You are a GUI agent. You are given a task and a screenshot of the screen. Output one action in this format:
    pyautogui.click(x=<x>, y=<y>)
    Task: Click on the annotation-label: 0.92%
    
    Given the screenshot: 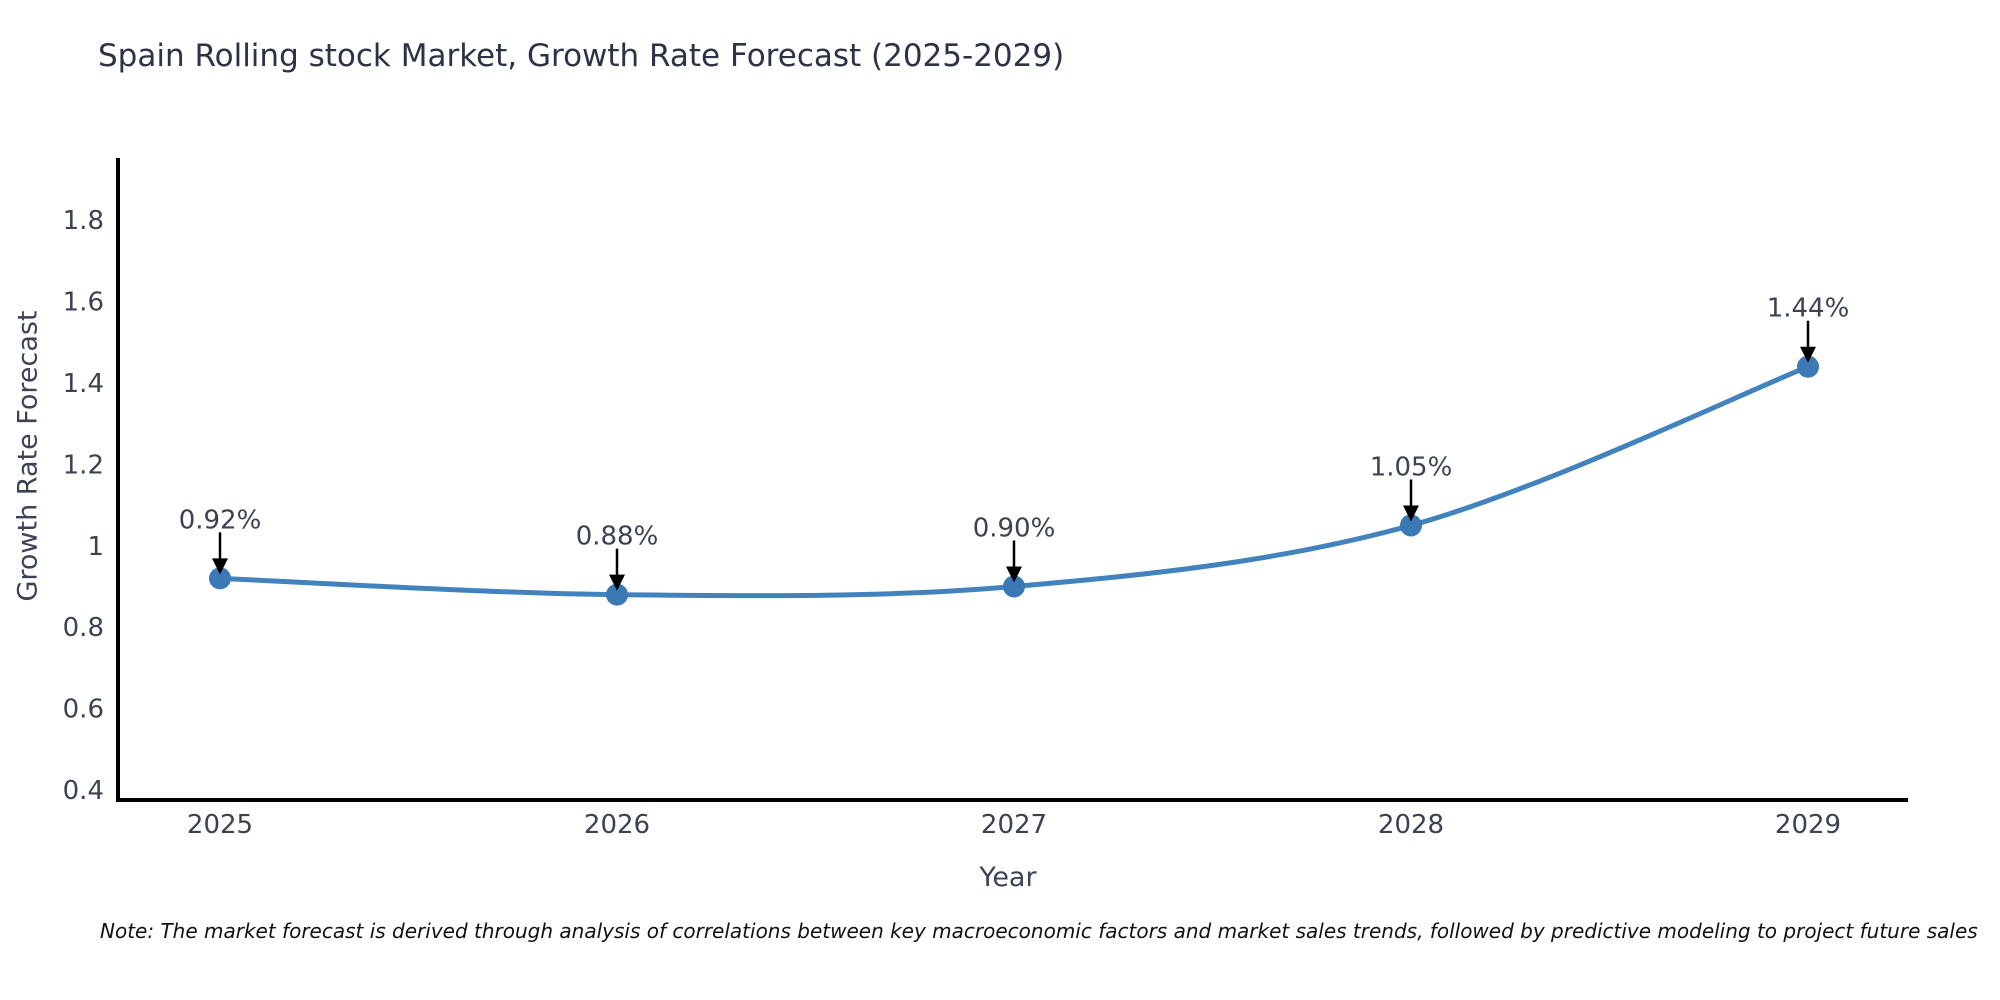 What is the action you would take?
    pyautogui.click(x=220, y=520)
    